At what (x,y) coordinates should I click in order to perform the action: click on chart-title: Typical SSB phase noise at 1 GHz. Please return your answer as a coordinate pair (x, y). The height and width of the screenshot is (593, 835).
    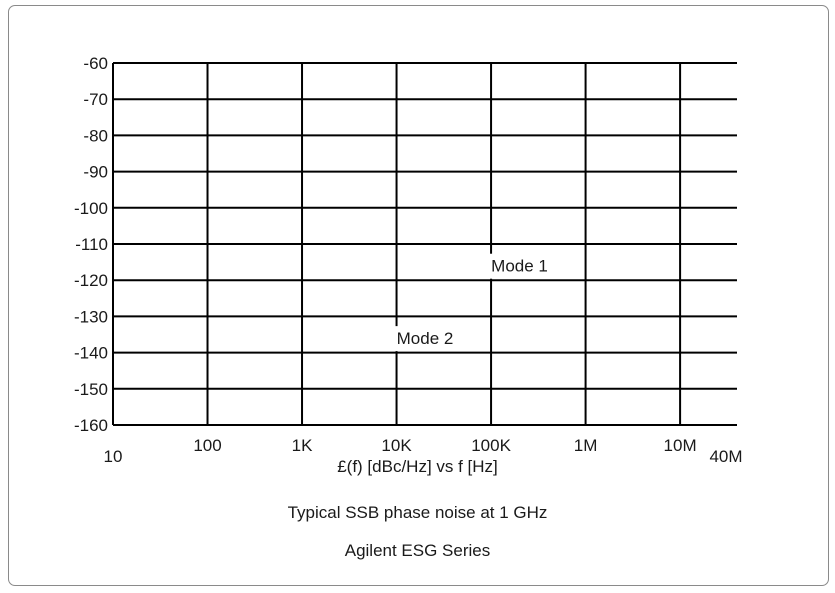
    Looking at the image, I should click on (417, 512).